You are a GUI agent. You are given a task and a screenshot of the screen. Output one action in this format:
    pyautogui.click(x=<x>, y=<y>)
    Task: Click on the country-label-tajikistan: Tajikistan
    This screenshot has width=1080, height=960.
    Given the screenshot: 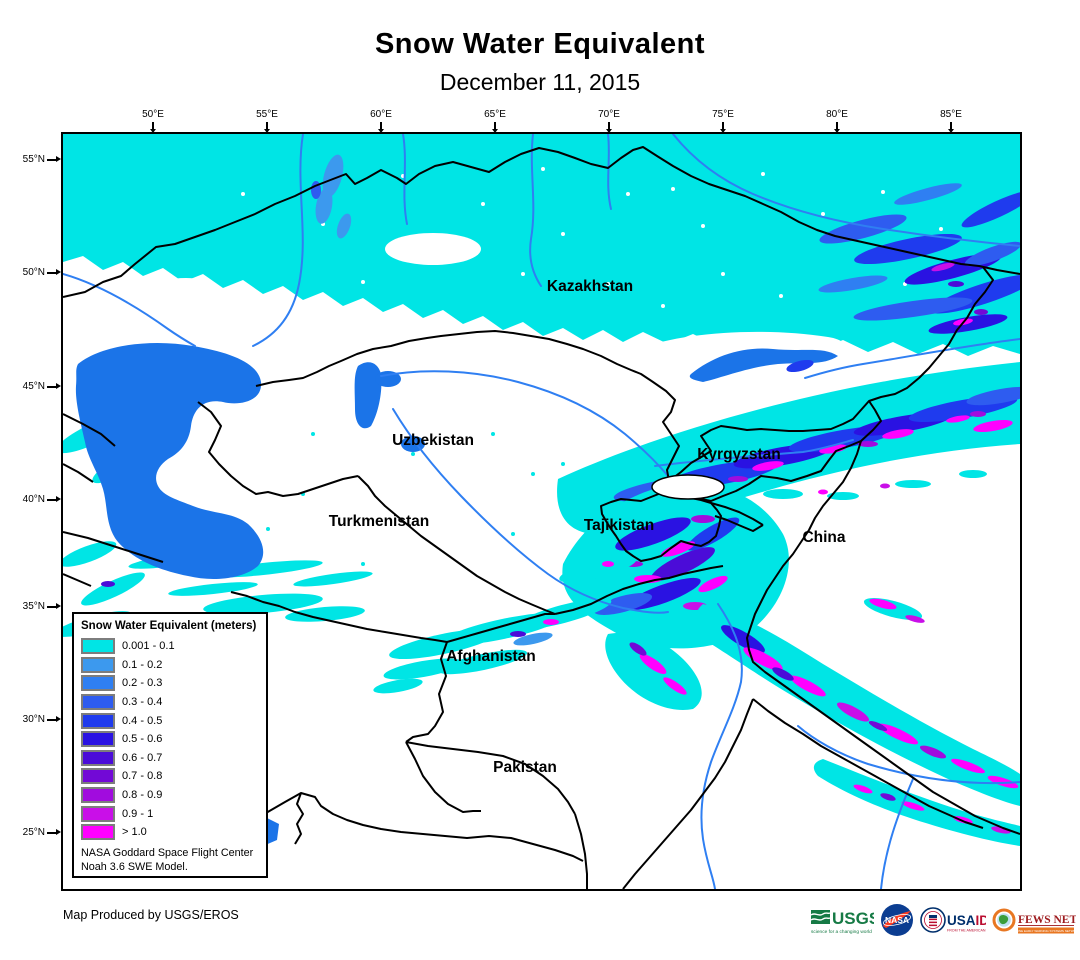 What is the action you would take?
    pyautogui.click(x=619, y=525)
    